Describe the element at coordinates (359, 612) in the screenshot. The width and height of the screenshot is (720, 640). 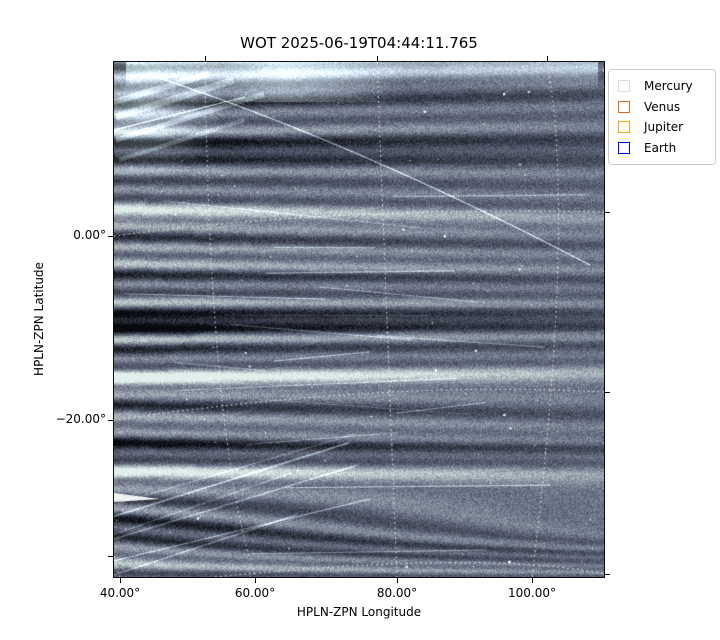
I see `x-axis-label: HPLN-ZPN Longitude` at that location.